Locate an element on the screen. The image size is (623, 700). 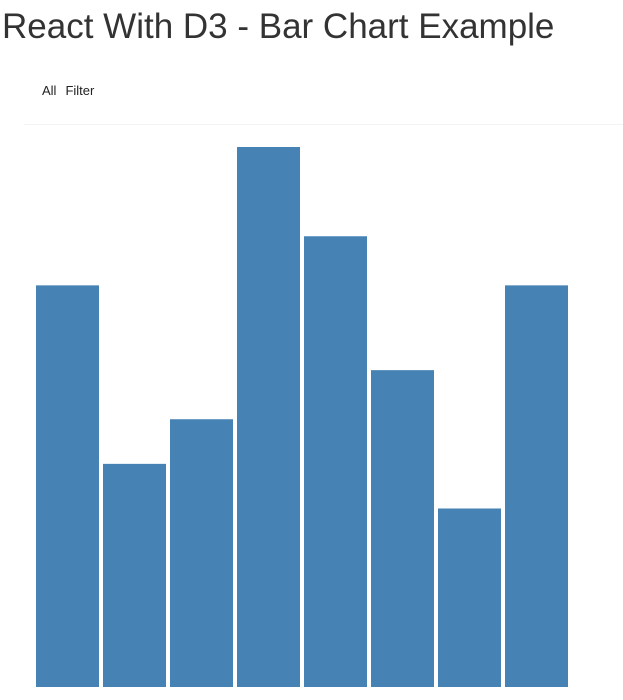
all-button: All is located at coordinates (49, 90).